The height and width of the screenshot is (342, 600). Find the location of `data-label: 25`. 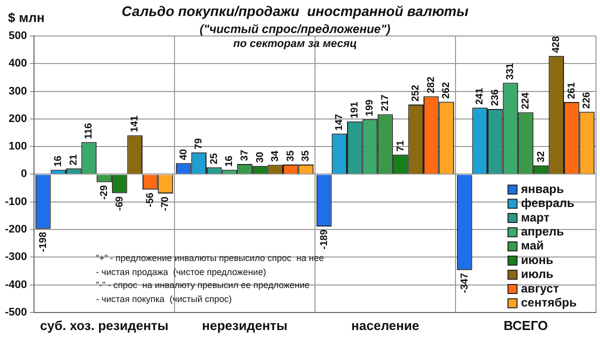

data-label: 25 is located at coordinates (214, 158).